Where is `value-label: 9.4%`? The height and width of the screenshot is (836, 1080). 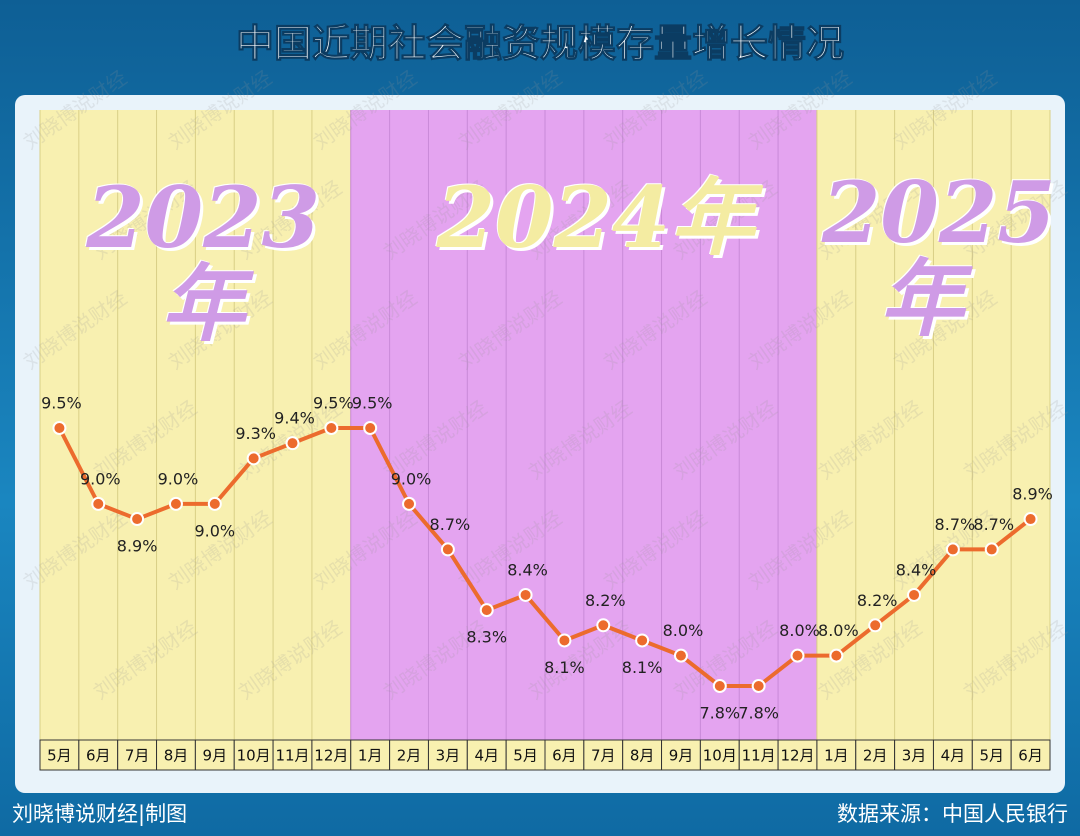 value-label: 9.4% is located at coordinates (294, 418).